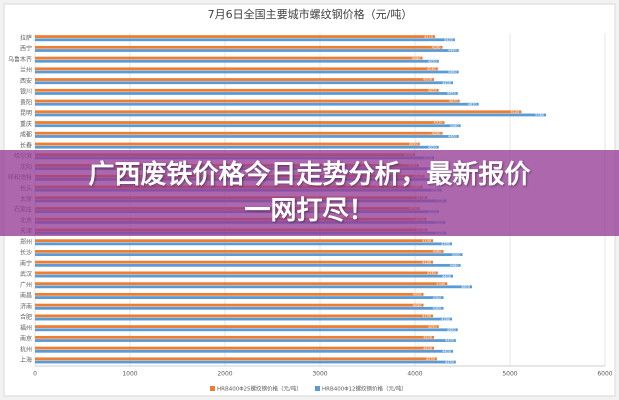  What do you see at coordinates (26, 328) in the screenshot?
I see `y-tick-label: 福州` at bounding box center [26, 328].